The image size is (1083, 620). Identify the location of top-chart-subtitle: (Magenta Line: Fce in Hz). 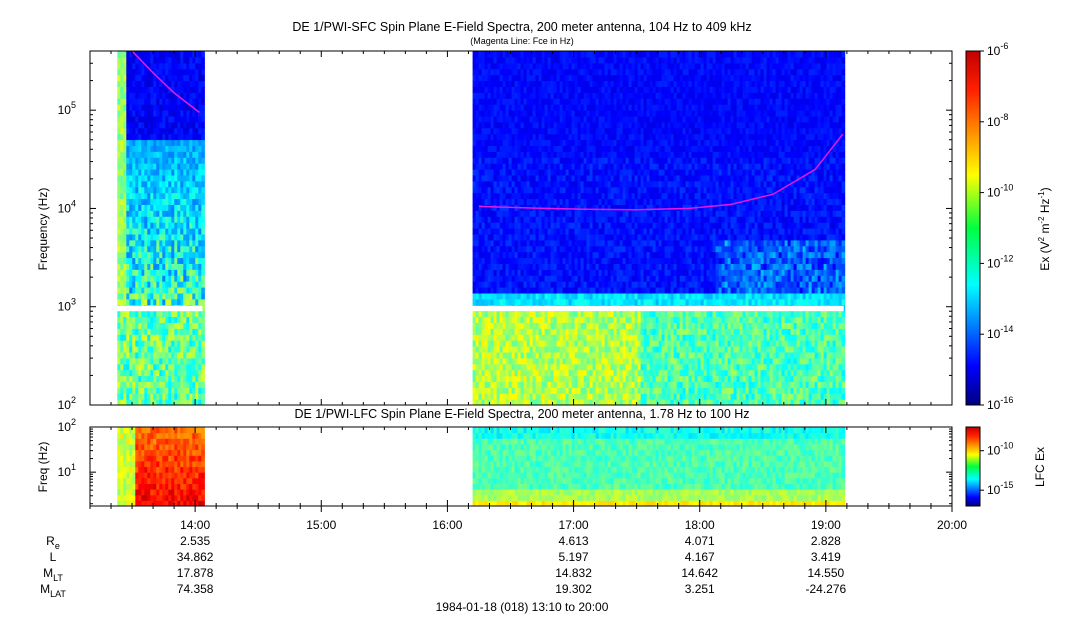
(522, 41).